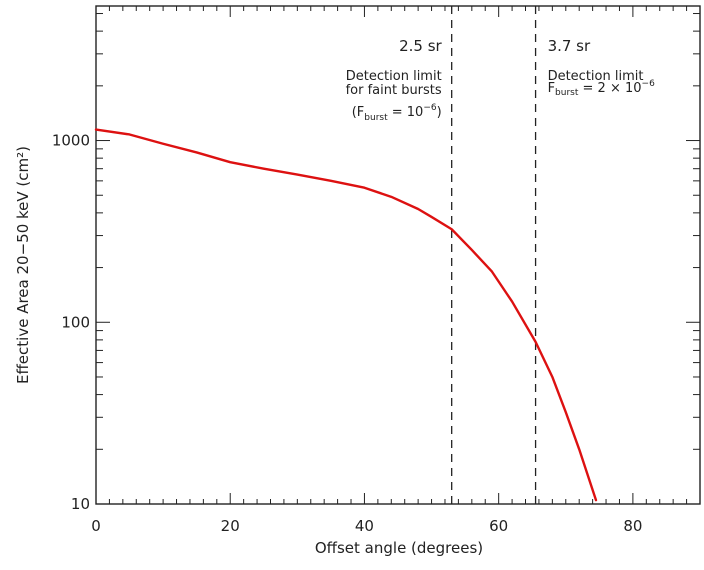  What do you see at coordinates (394, 76) in the screenshot?
I see `note-2p5sr-line1: Detection limit` at bounding box center [394, 76].